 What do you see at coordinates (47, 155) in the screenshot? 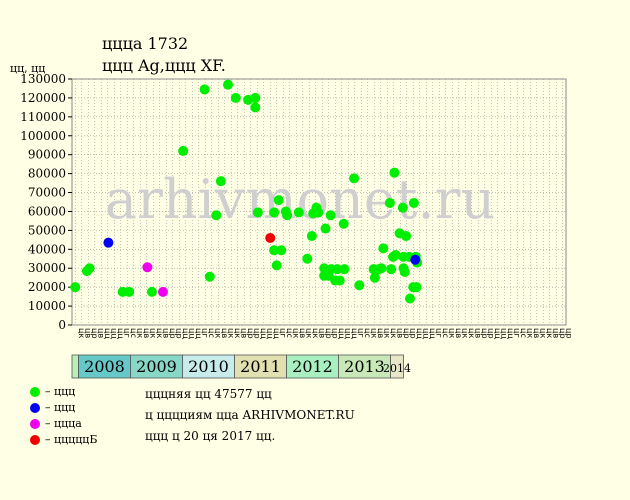
I see `y-tick-label: 90000` at bounding box center [47, 155].